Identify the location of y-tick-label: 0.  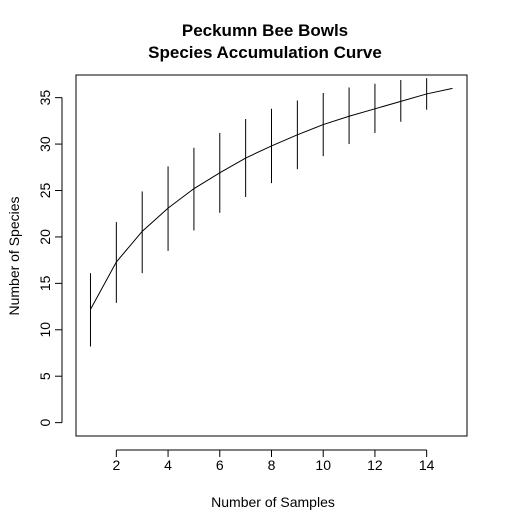
(45, 423).